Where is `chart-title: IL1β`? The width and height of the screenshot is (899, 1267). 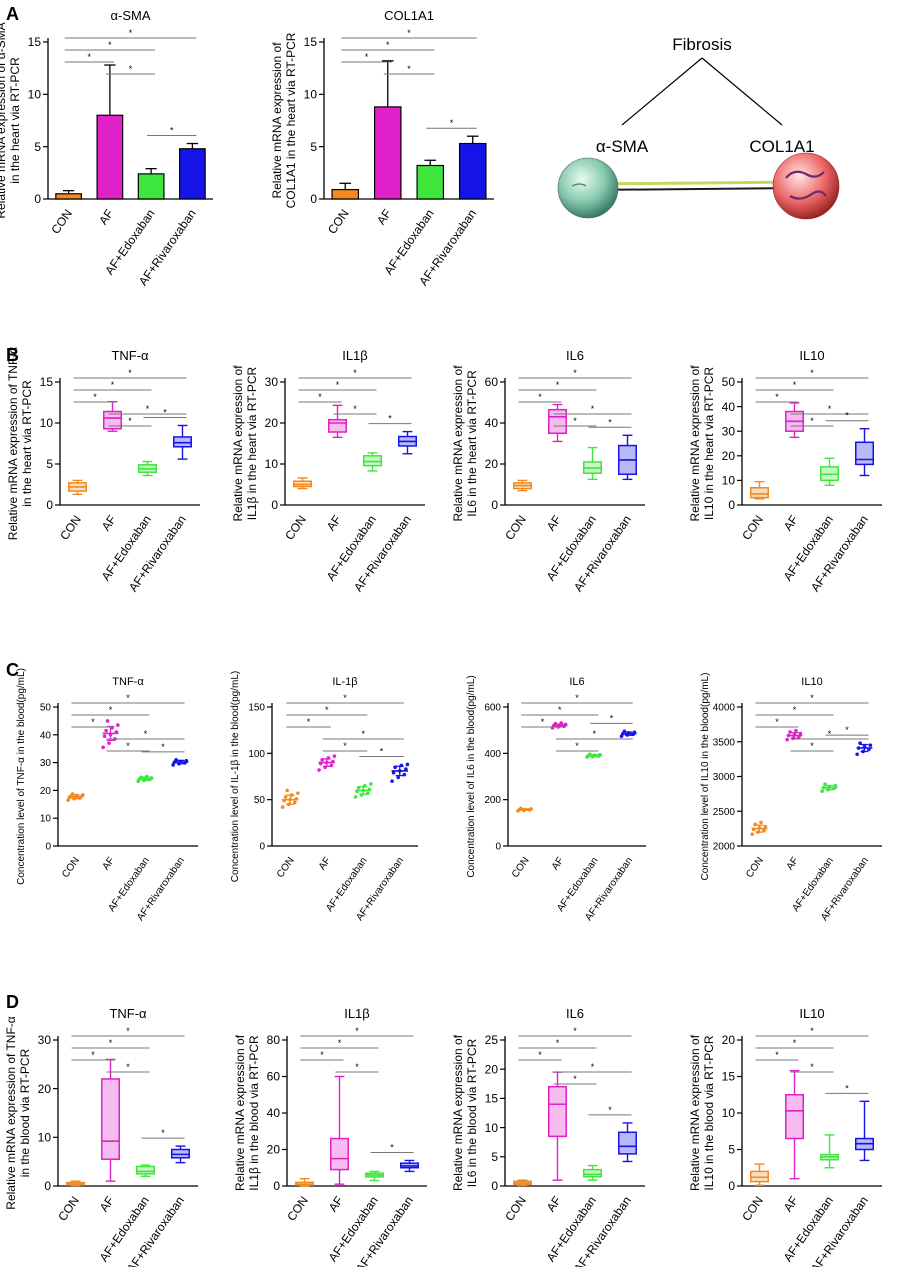 chart-title: IL1β is located at coordinates (355, 355).